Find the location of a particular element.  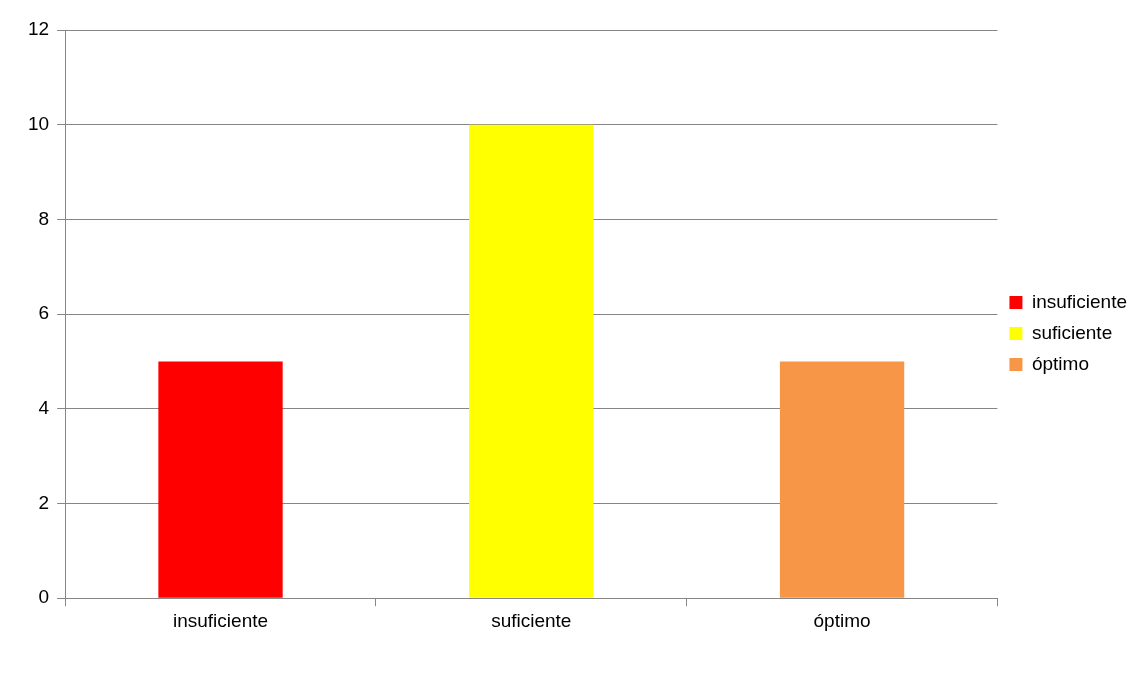

y-tick-label: 0 is located at coordinates (44, 597).